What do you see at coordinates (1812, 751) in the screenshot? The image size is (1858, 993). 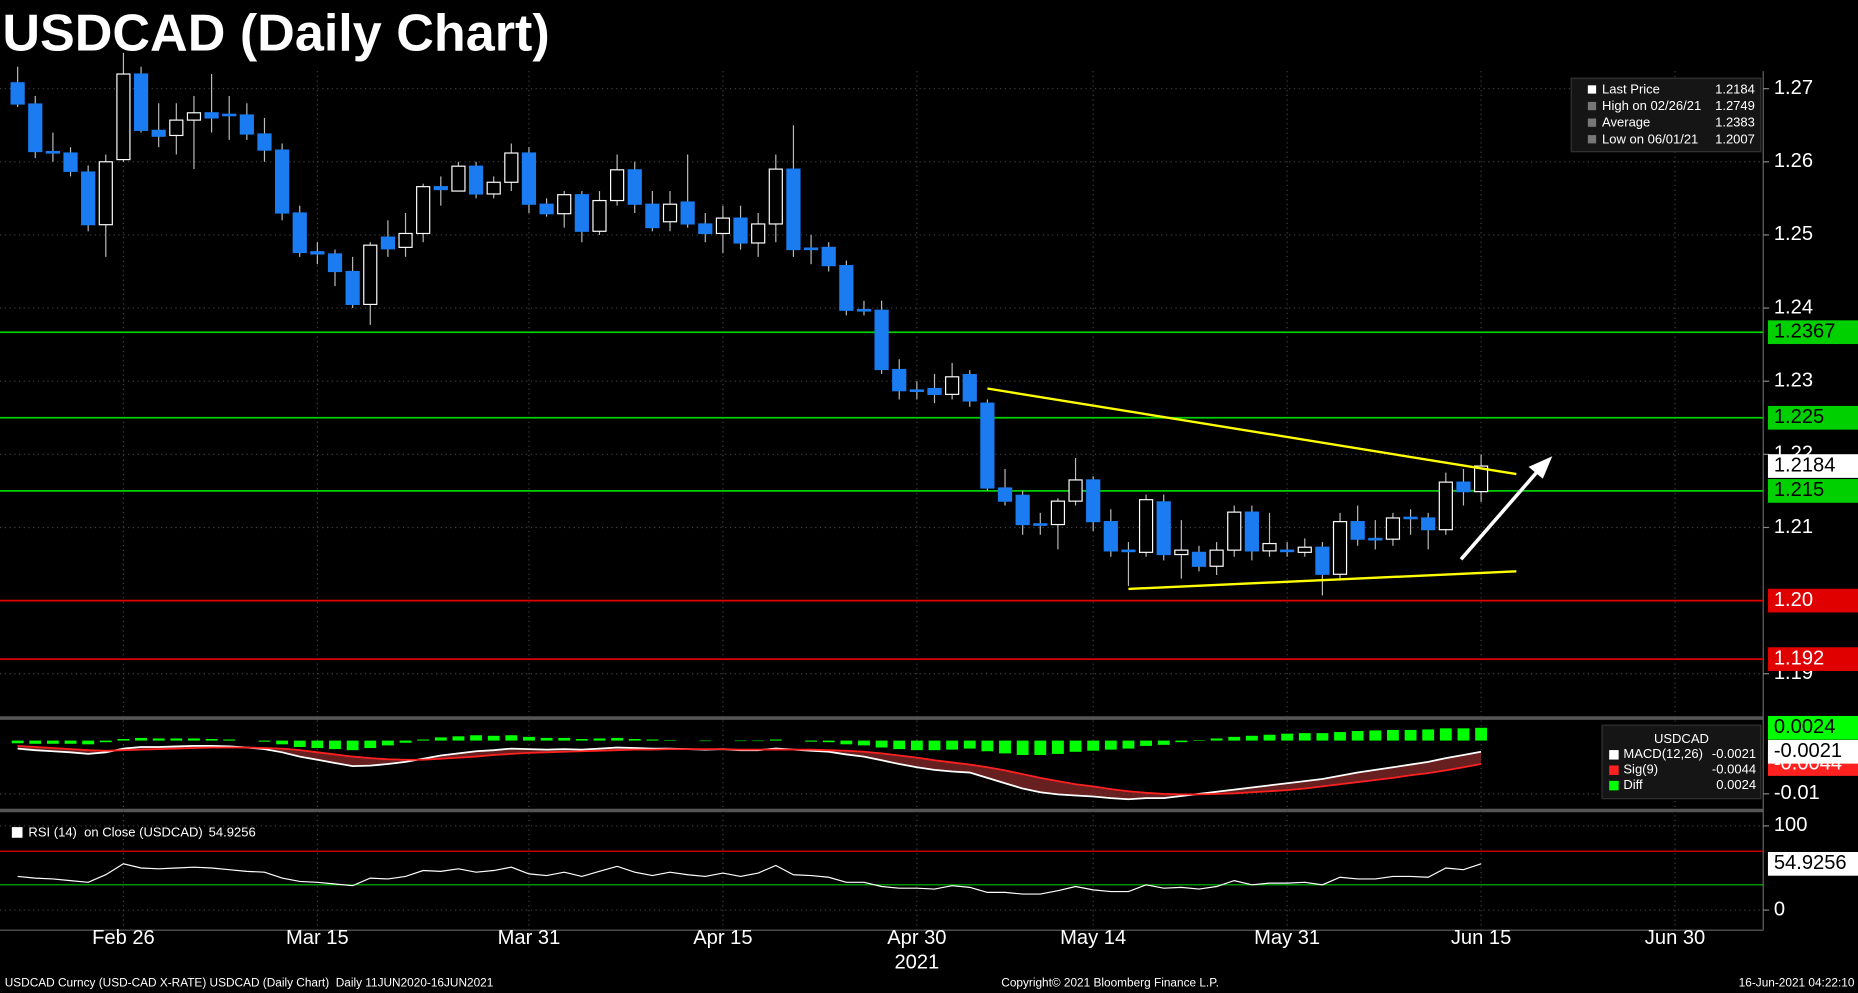 I see `macd-label-box` at bounding box center [1812, 751].